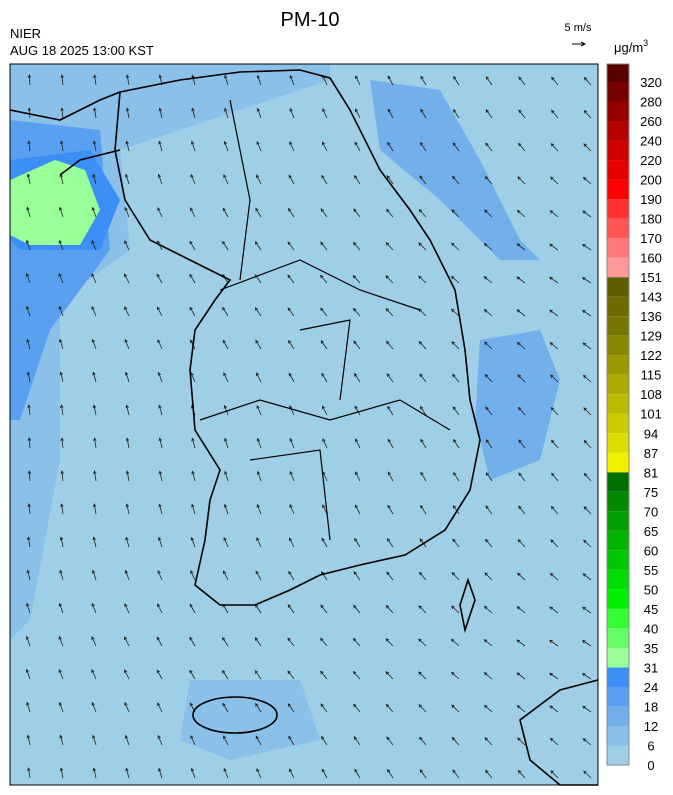  Describe the element at coordinates (651, 492) in the screenshot. I see `colorbar-label: 75` at that location.